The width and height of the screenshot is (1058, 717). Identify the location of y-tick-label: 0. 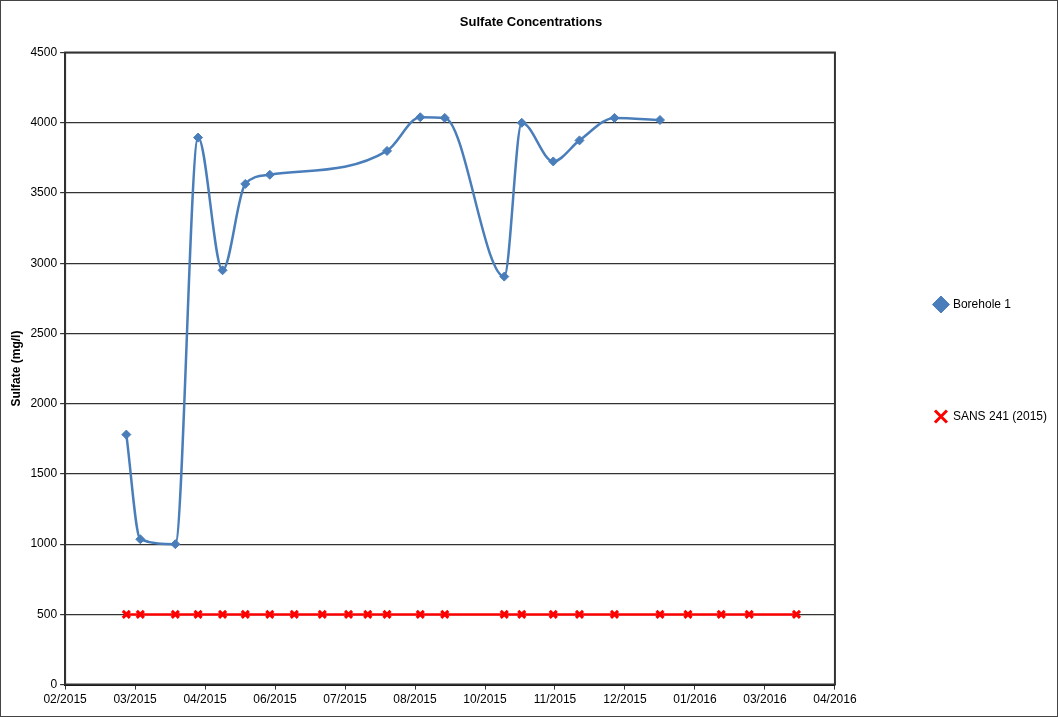
(54, 683).